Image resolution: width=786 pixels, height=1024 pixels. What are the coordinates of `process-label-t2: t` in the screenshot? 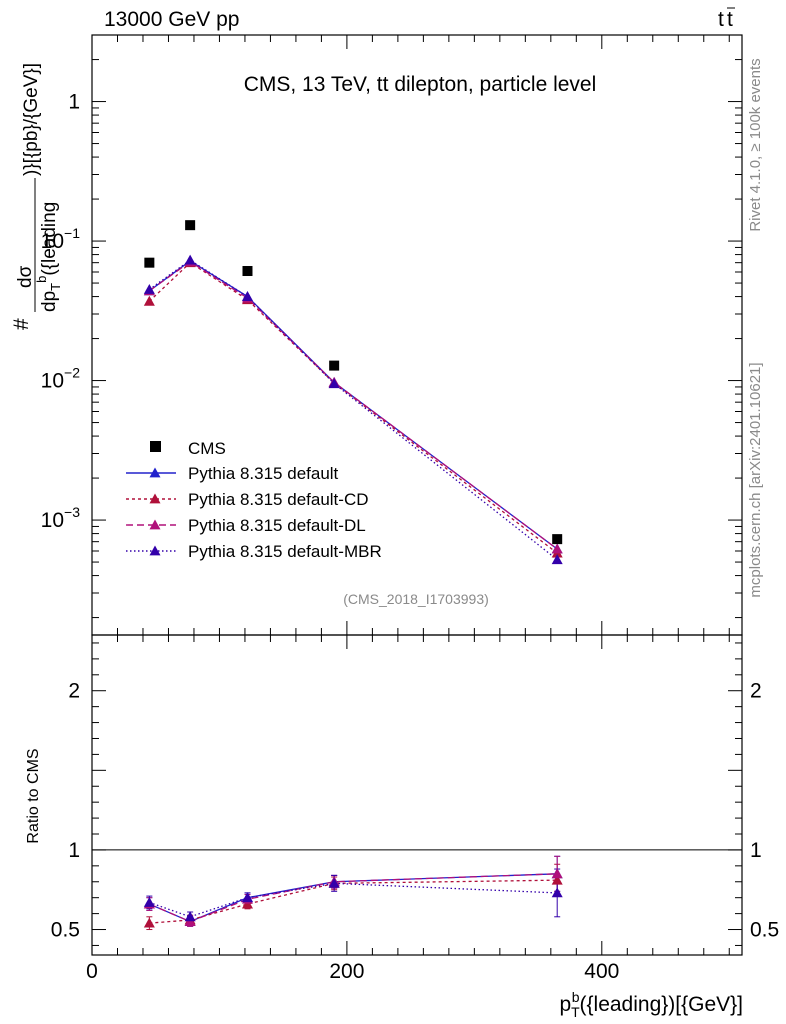 It's located at (730, 19).